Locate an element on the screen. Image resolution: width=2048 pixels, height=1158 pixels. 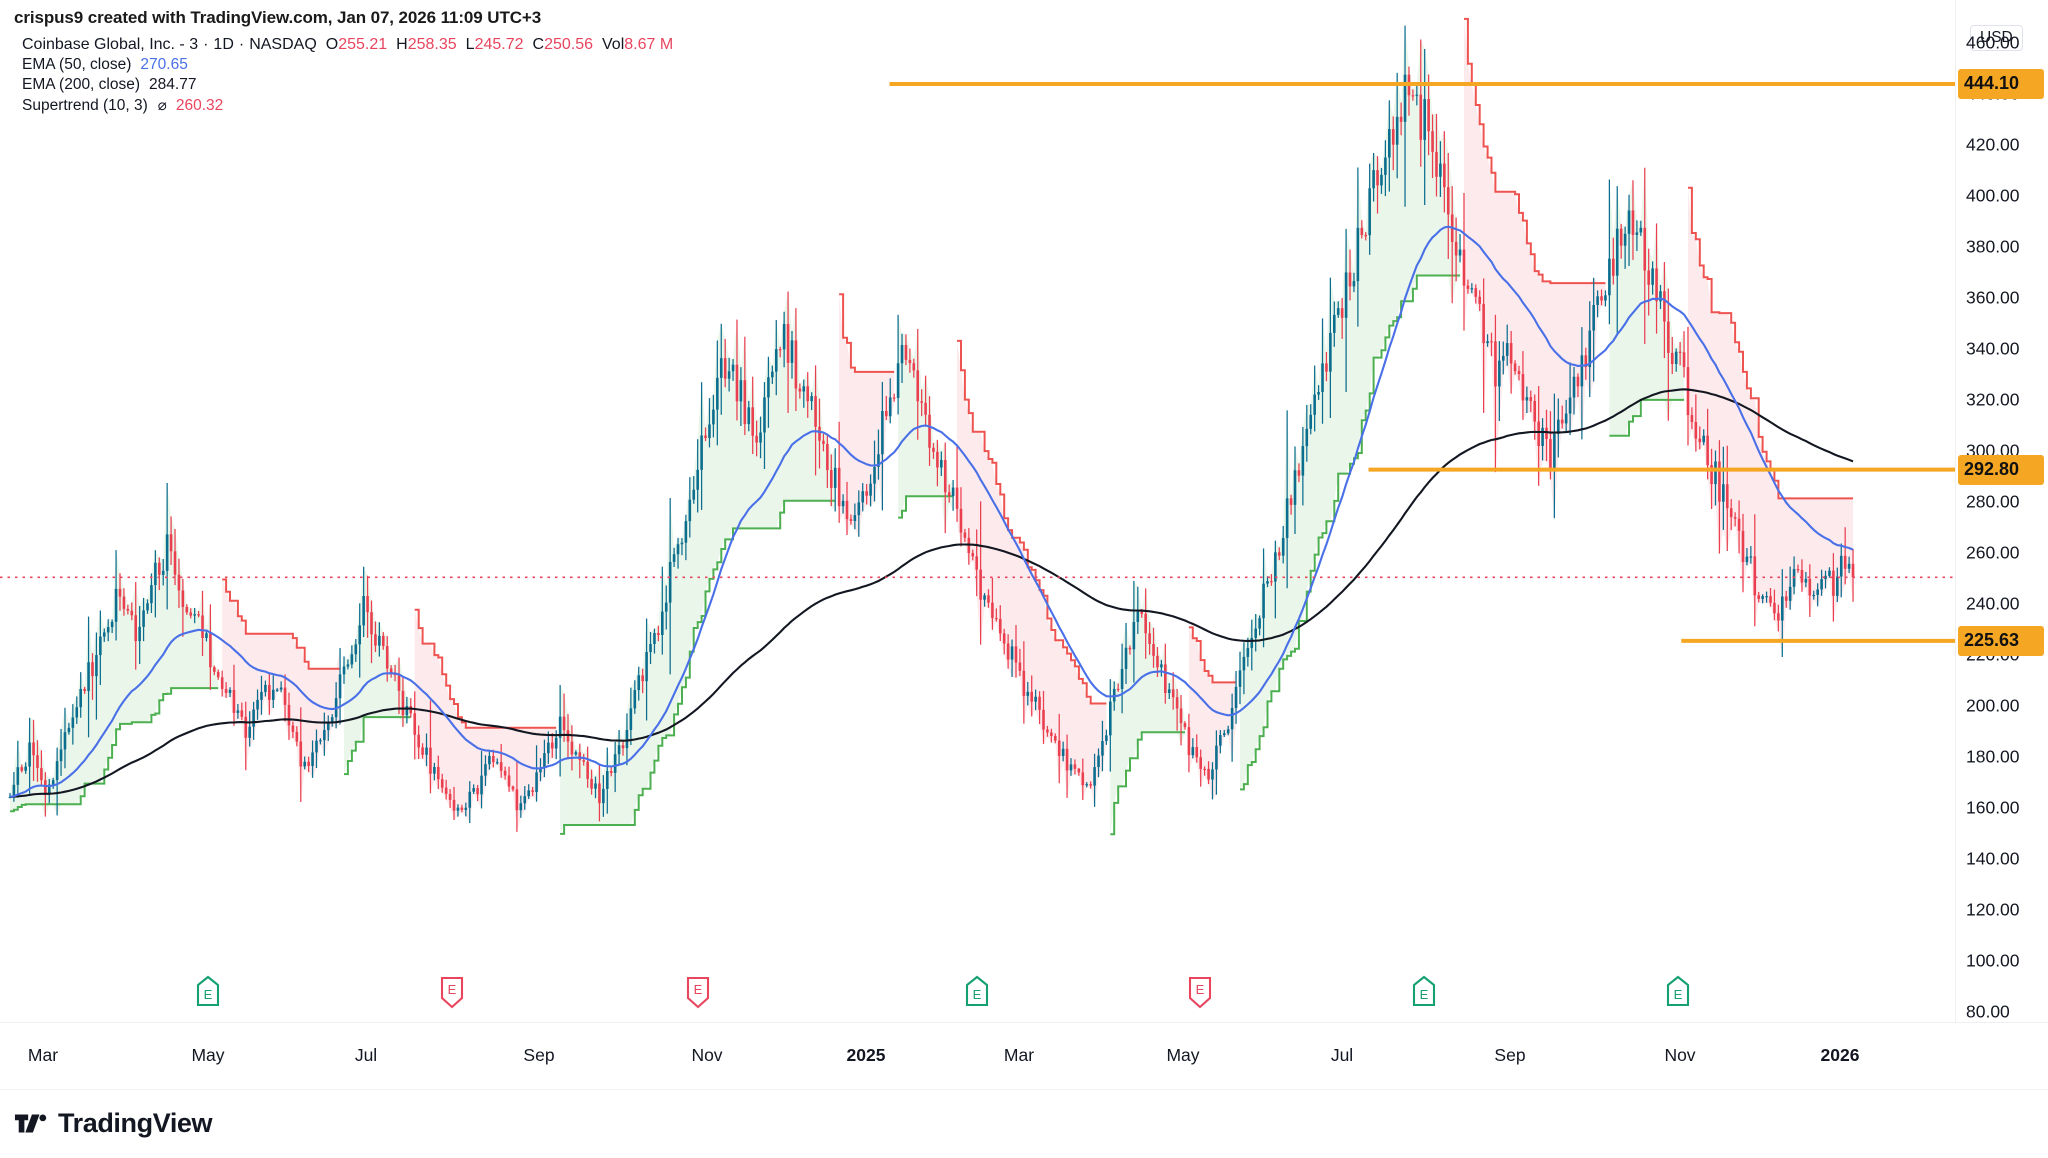
legend-open-value: 255.21 is located at coordinates (363, 44).